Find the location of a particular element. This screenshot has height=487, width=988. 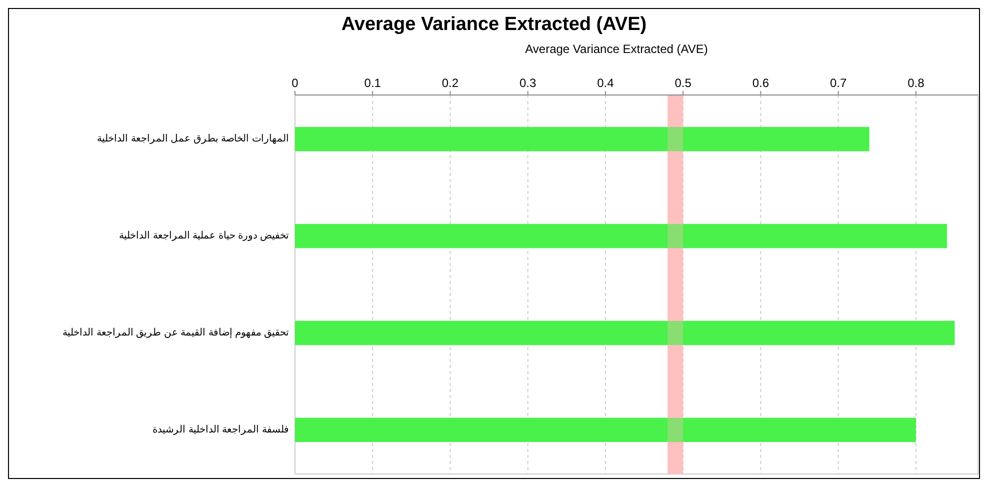

x-tick-label: 0.1 is located at coordinates (373, 83).